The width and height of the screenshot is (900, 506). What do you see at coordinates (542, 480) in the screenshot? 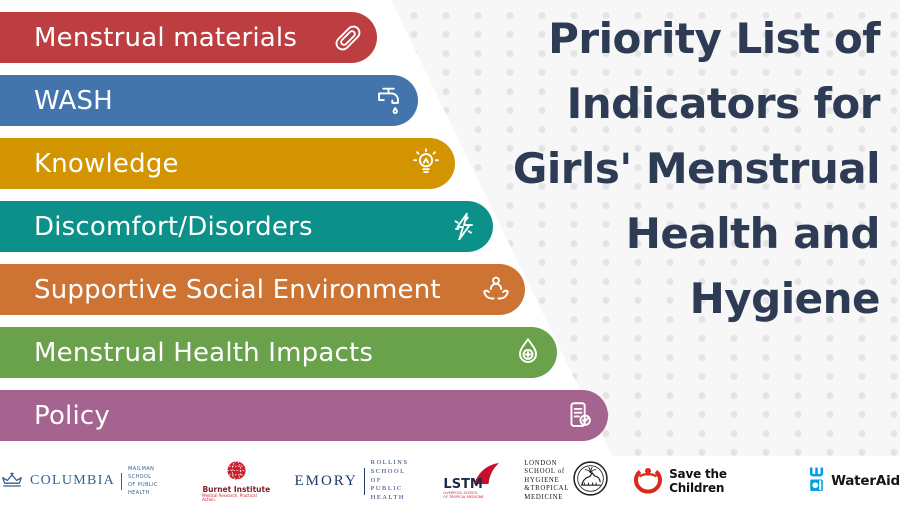
I see `lshtm-line: HYGIENE` at bounding box center [542, 480].